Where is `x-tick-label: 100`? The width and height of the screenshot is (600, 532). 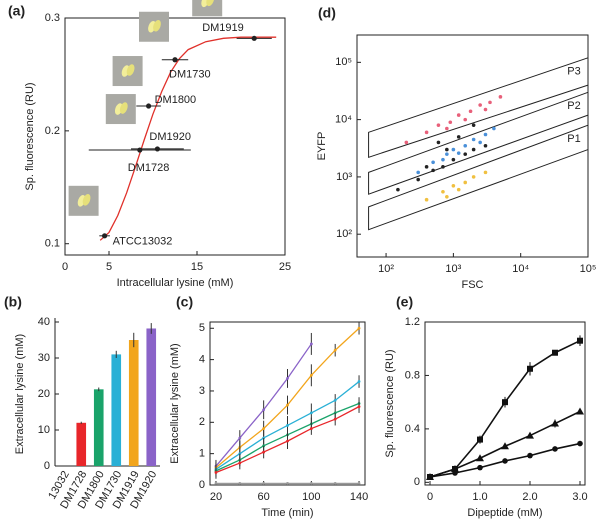
x-tick-label: 100 is located at coordinates (311, 497).